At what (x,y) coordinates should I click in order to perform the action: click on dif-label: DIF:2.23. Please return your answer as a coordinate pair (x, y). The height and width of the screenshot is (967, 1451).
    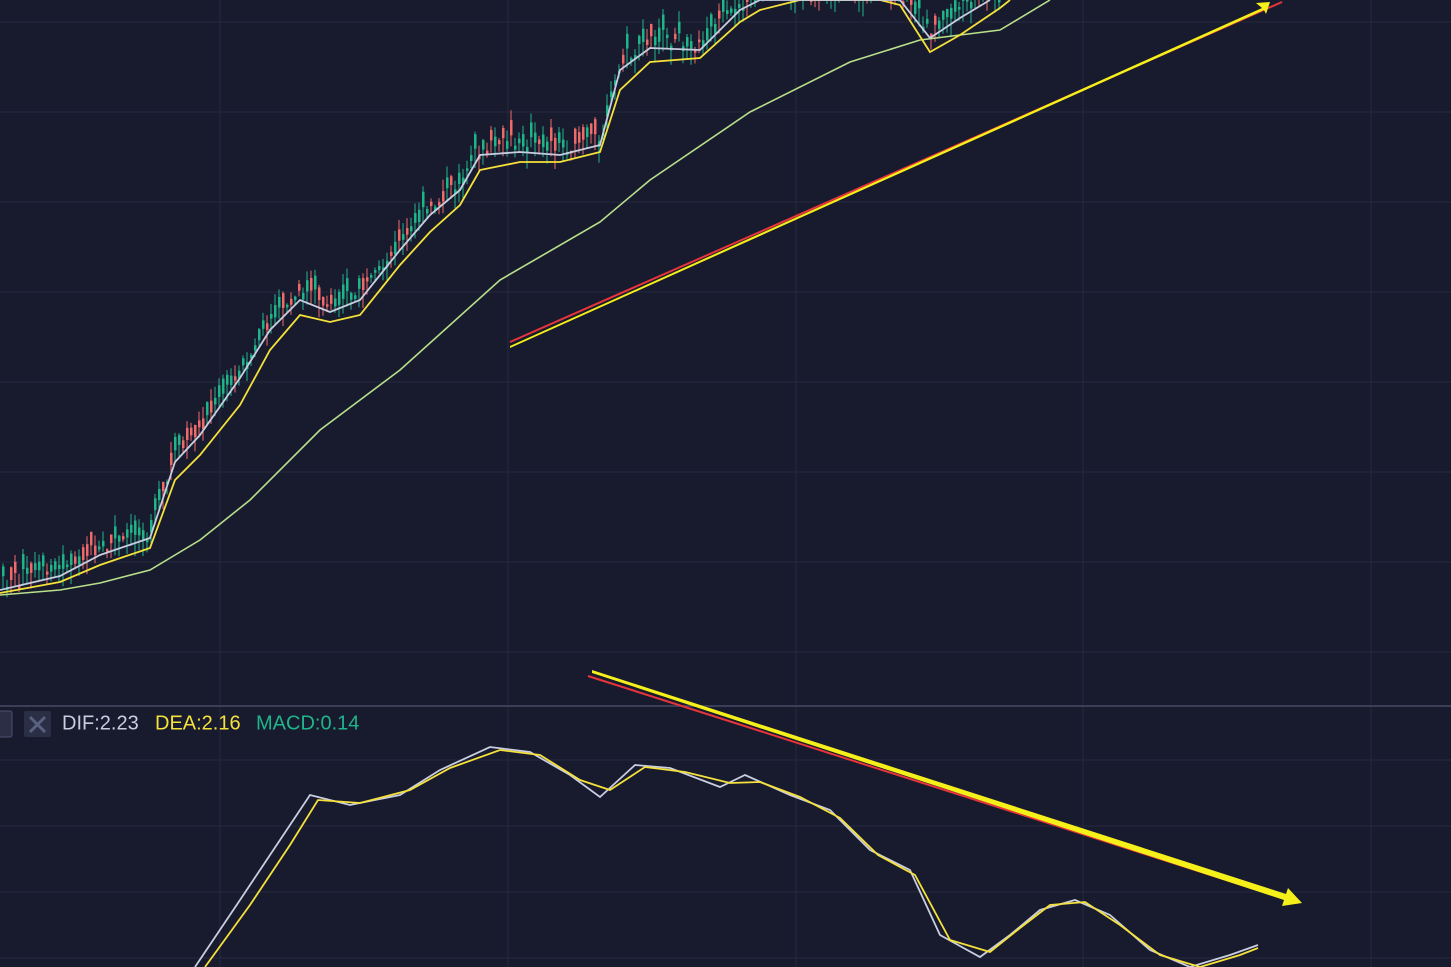
    Looking at the image, I should click on (100, 723).